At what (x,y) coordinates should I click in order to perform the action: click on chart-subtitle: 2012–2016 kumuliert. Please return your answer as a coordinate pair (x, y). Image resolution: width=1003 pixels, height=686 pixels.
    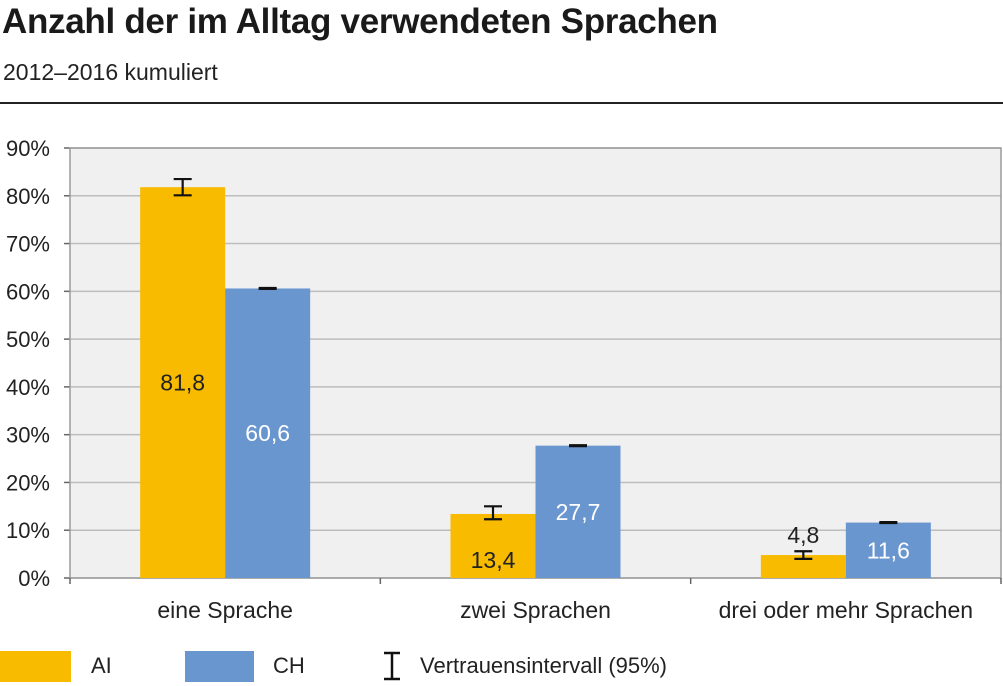
    Looking at the image, I should click on (110, 72).